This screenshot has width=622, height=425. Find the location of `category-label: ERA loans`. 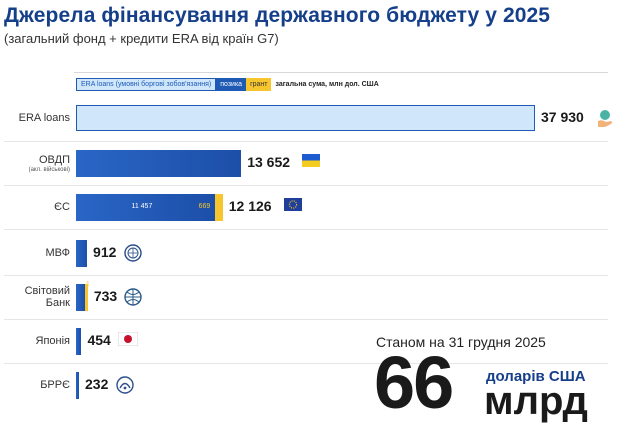

category-label: ERA loans is located at coordinates (37, 118).